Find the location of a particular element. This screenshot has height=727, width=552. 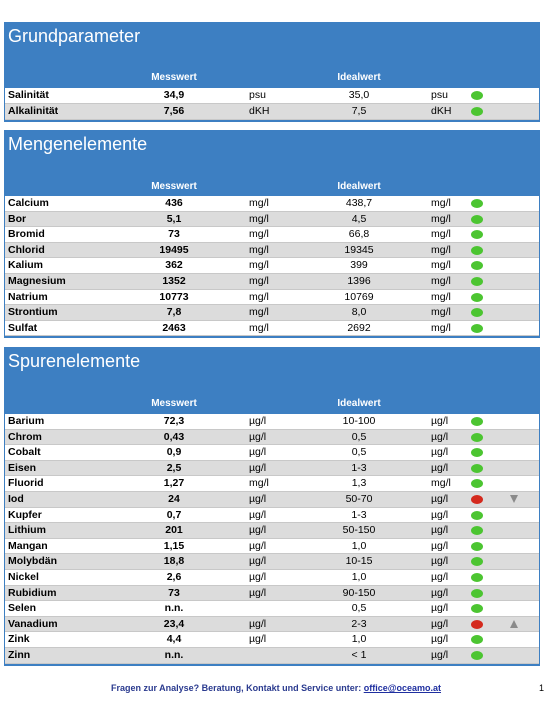

section-title: Grundparameter is located at coordinates (74, 36).